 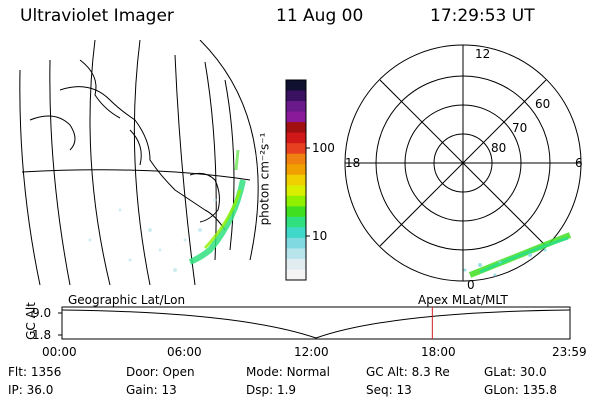 What do you see at coordinates (42, 313) in the screenshot?
I see `y-tick-9: 9.0` at bounding box center [42, 313].